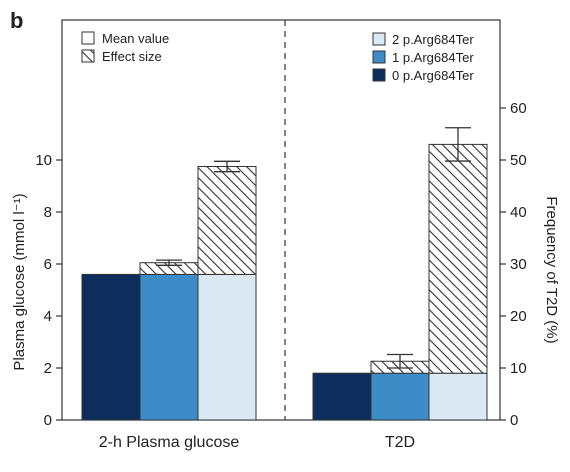 This screenshot has height=472, width=570. Describe the element at coordinates (518, 108) in the screenshot. I see `right-tick-label: 60` at that location.